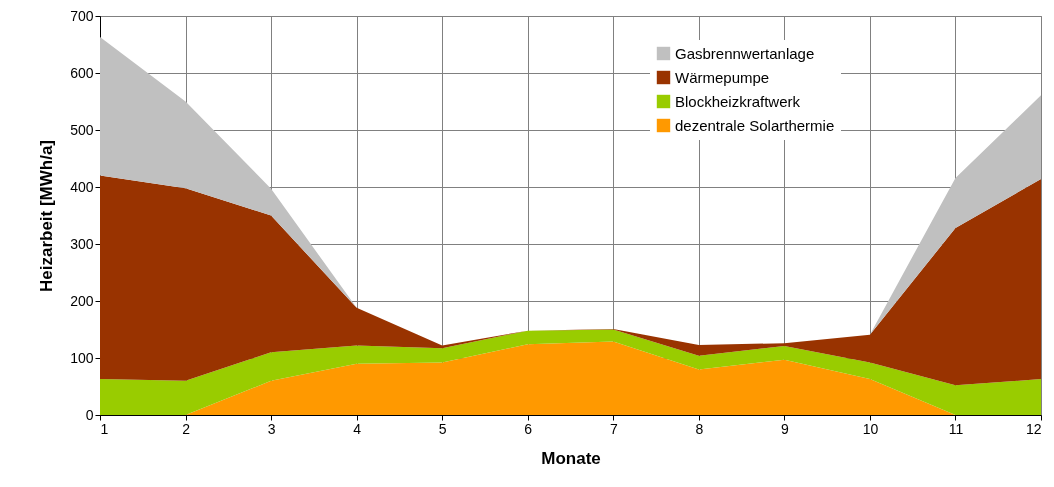 This screenshot has height=487, width=1054. Describe the element at coordinates (82, 72) in the screenshot. I see `y-tick-label: 600` at that location.